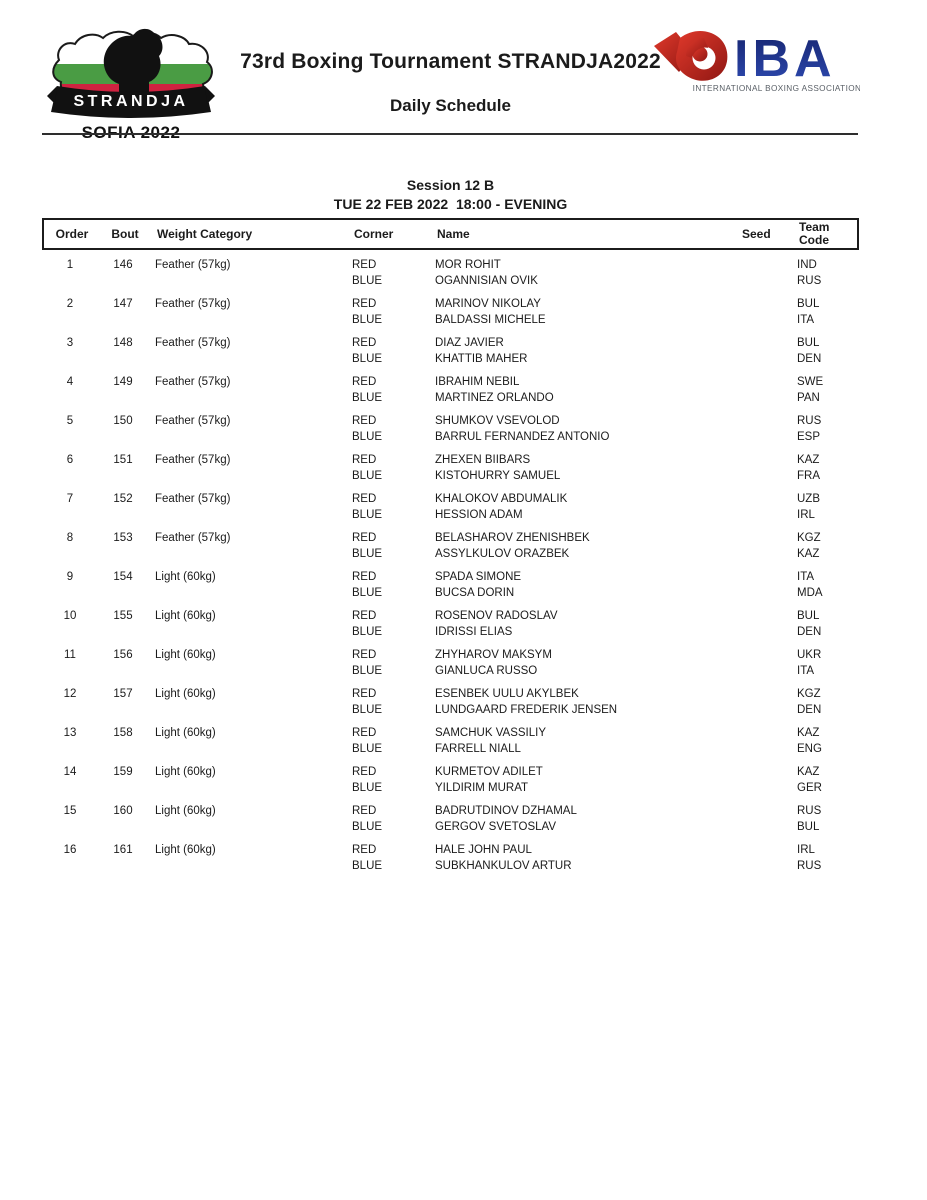  I want to click on order-cell: 2, so click(70, 304).